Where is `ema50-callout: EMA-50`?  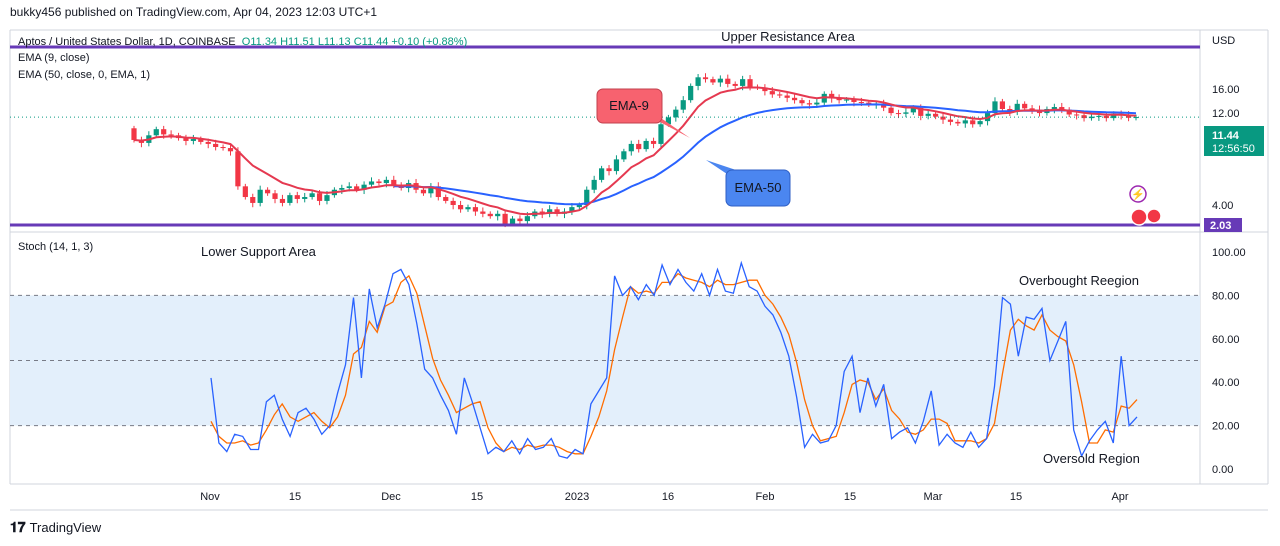 ema50-callout: EMA-50 is located at coordinates (748, 183).